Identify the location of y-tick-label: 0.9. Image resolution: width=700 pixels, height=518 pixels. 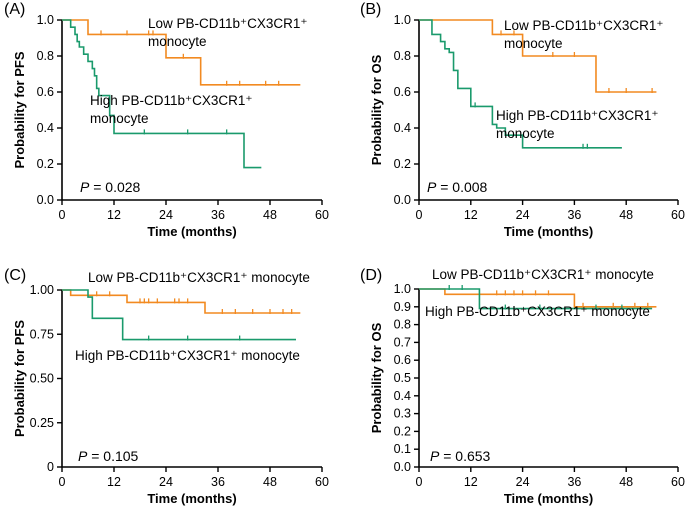
(402, 307).